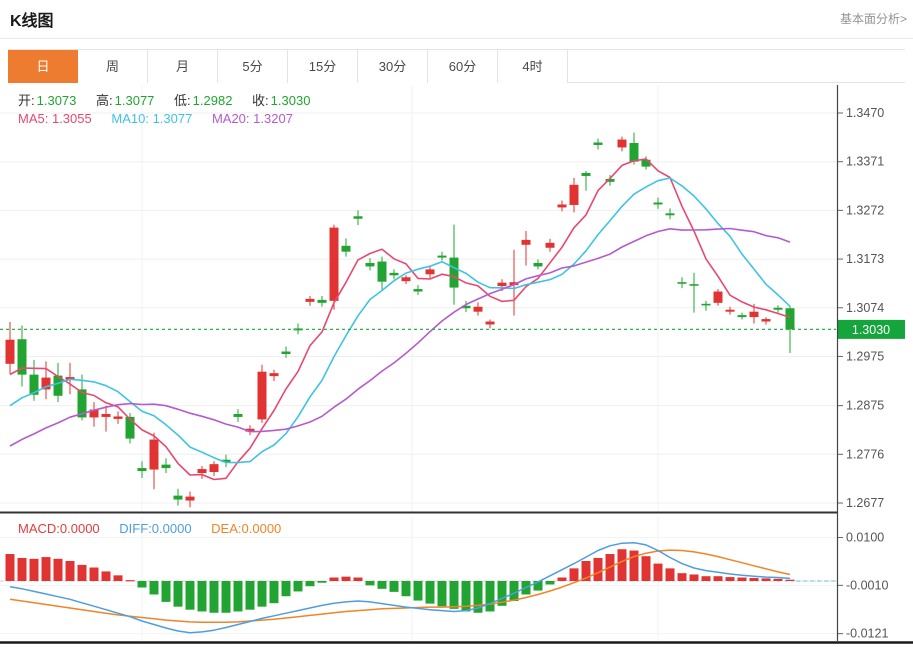 The width and height of the screenshot is (913, 647). Describe the element at coordinates (39, 528) in the screenshot. I see `macd-label: MACD:` at that location.